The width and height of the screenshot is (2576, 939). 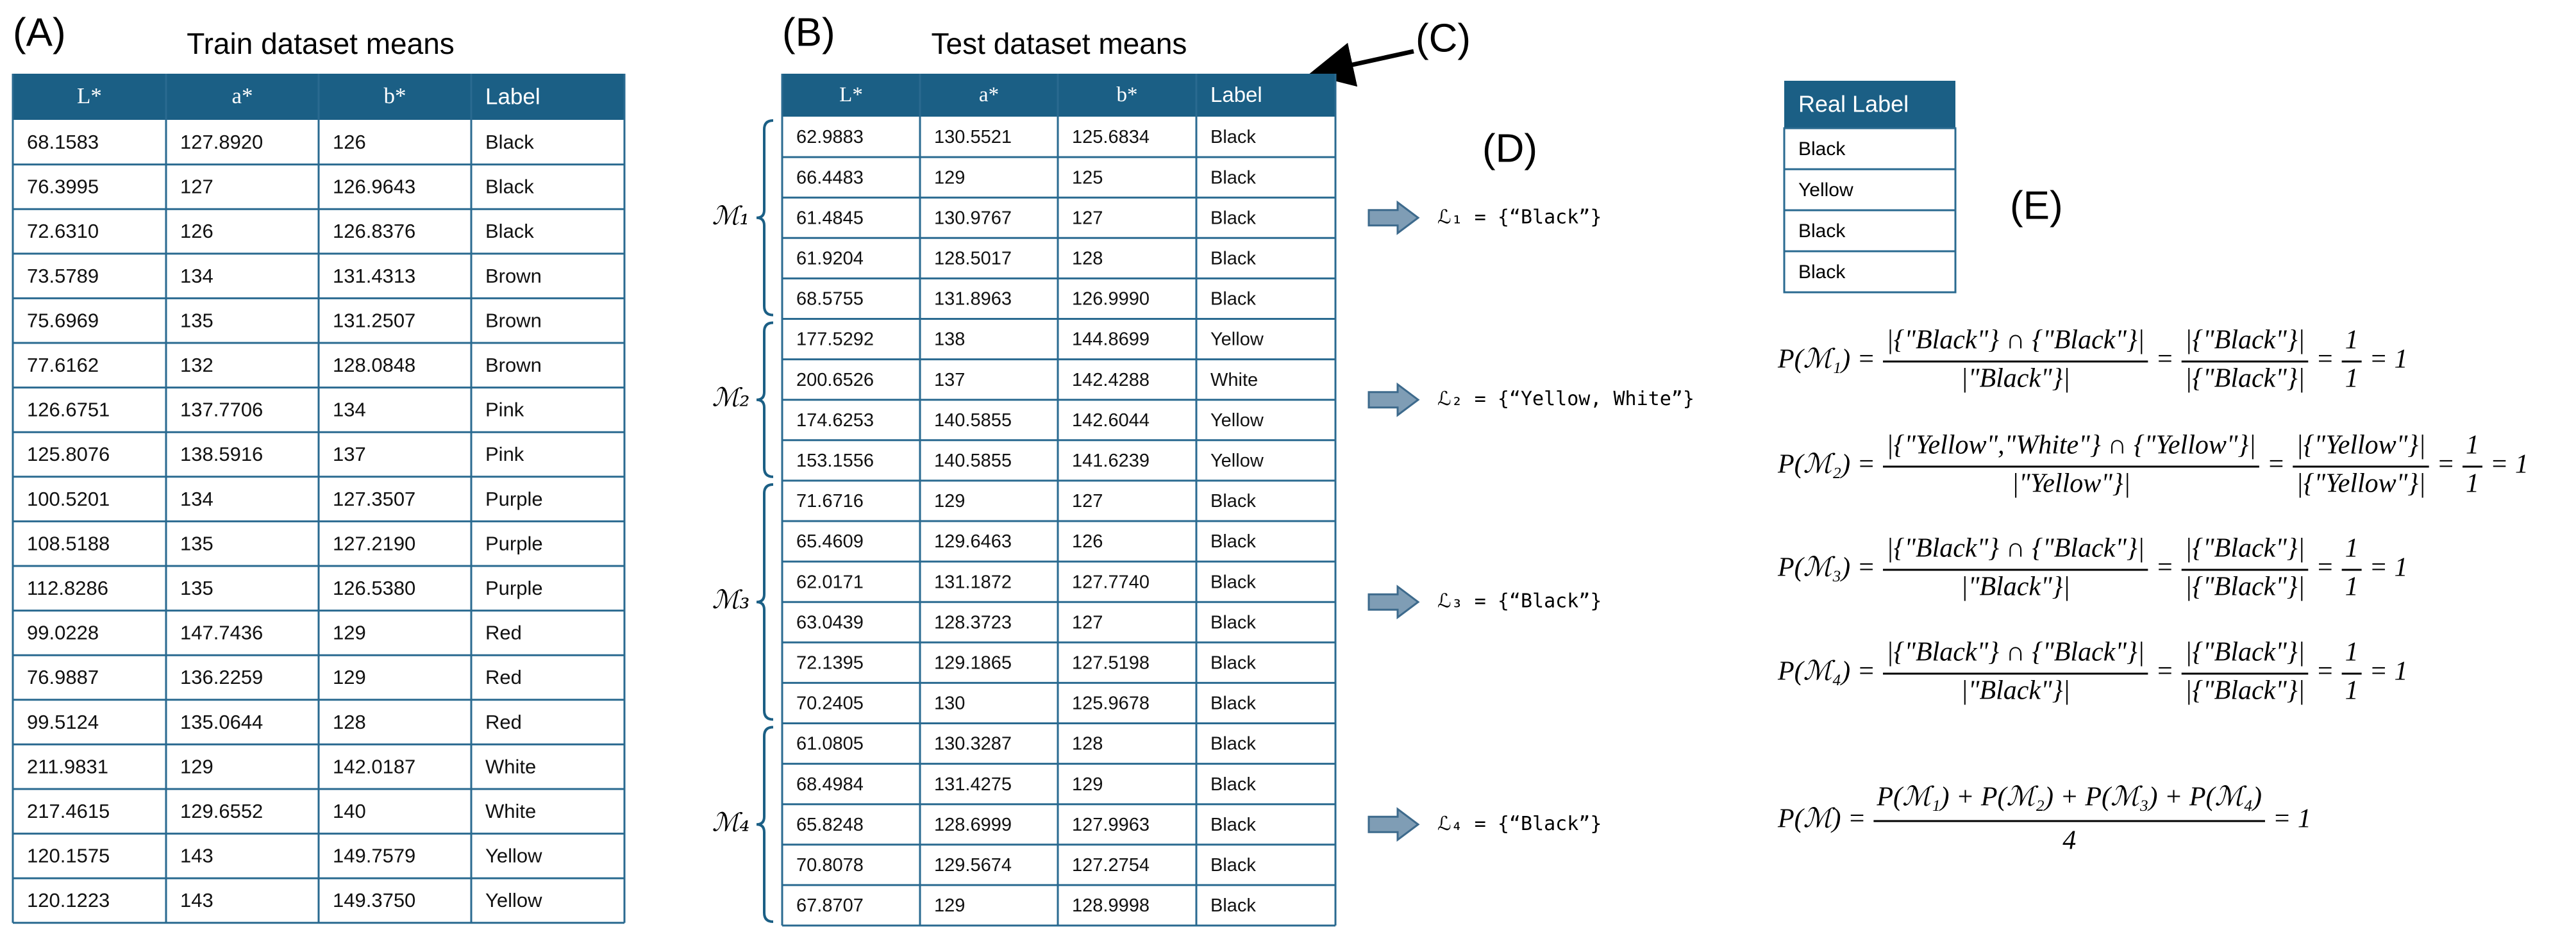 What do you see at coordinates (973, 541) in the screenshot?
I see `cell: 129.6463` at bounding box center [973, 541].